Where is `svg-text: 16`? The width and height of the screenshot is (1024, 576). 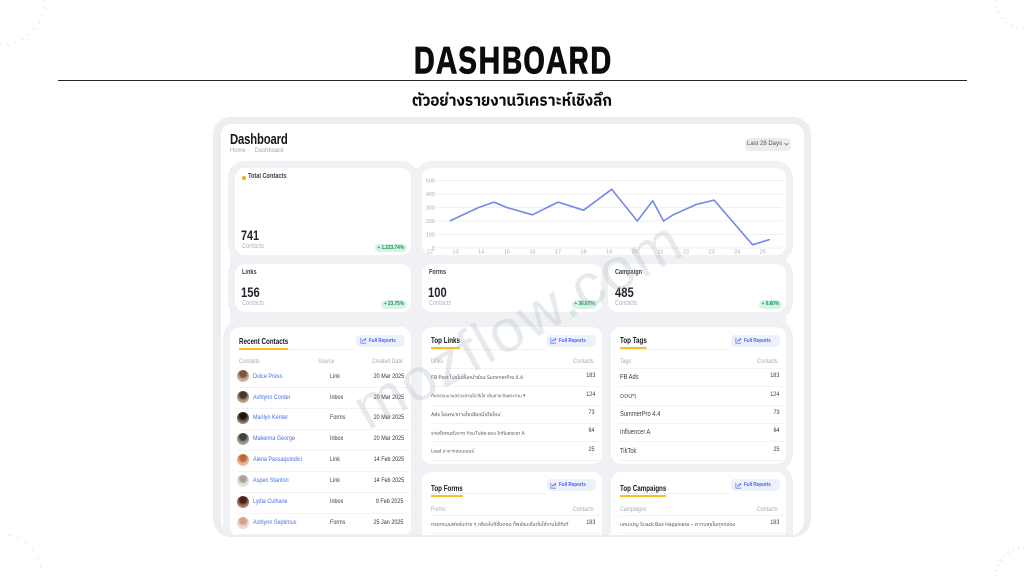 svg-text: 16 is located at coordinates (532, 253).